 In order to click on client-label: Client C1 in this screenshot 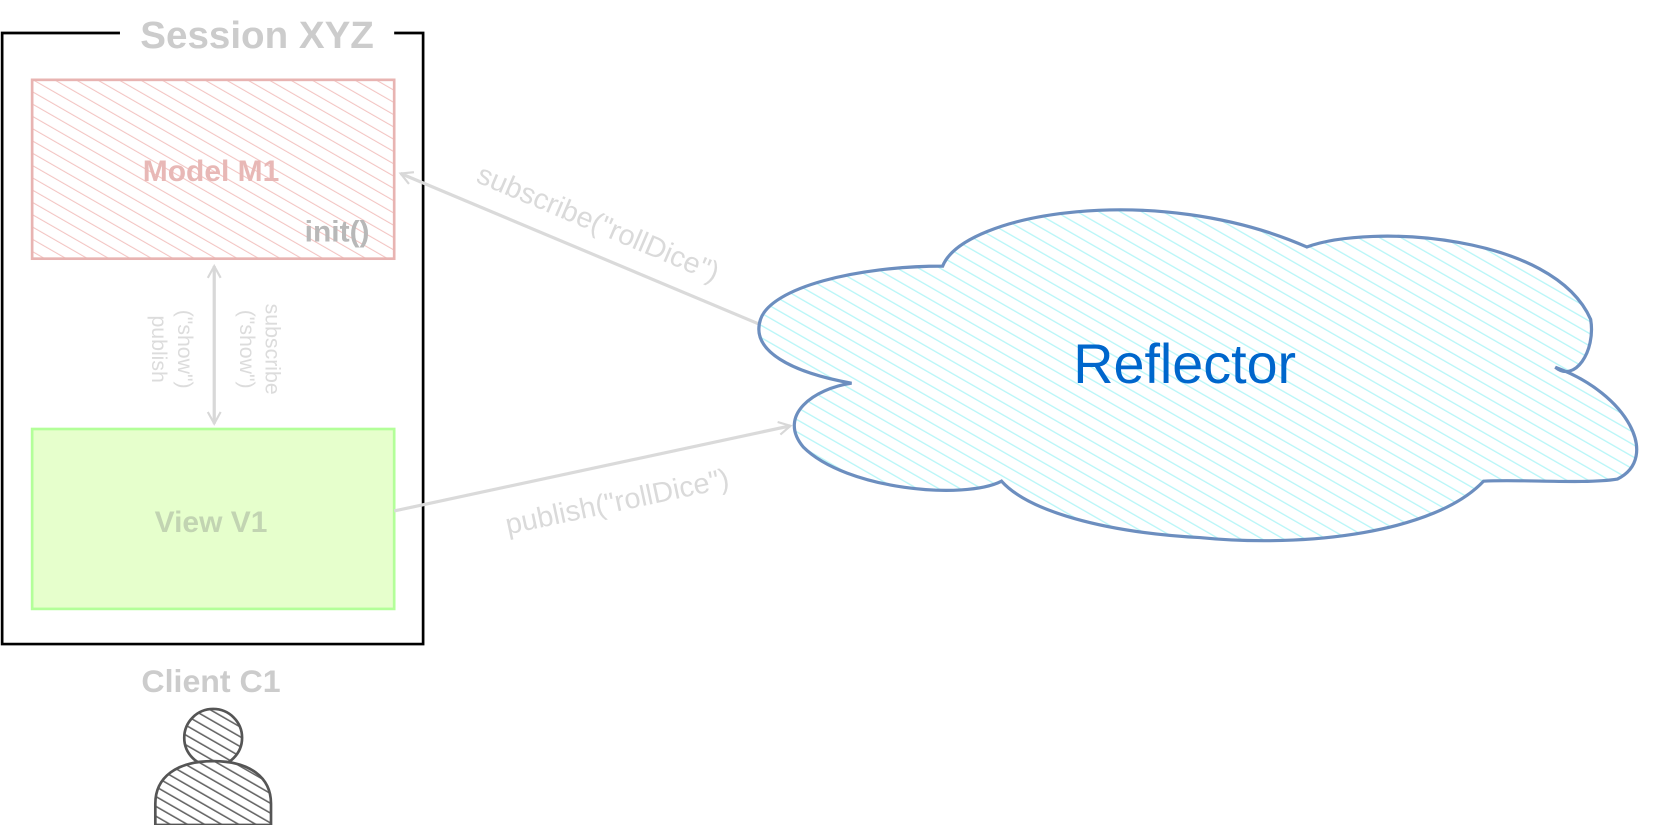, I will do `click(210, 681)`.